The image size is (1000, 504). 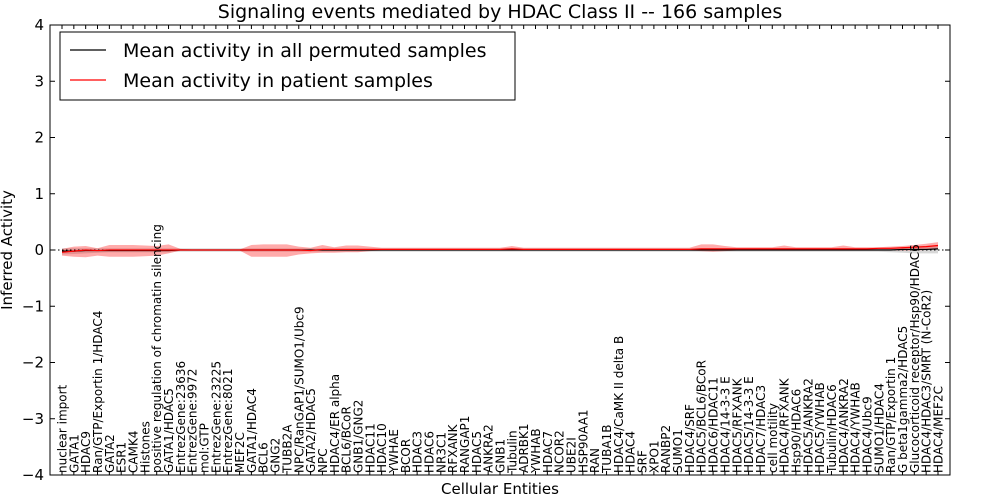 I want to click on x-tick-label: GATA1/HDAC4, so click(x=252, y=430).